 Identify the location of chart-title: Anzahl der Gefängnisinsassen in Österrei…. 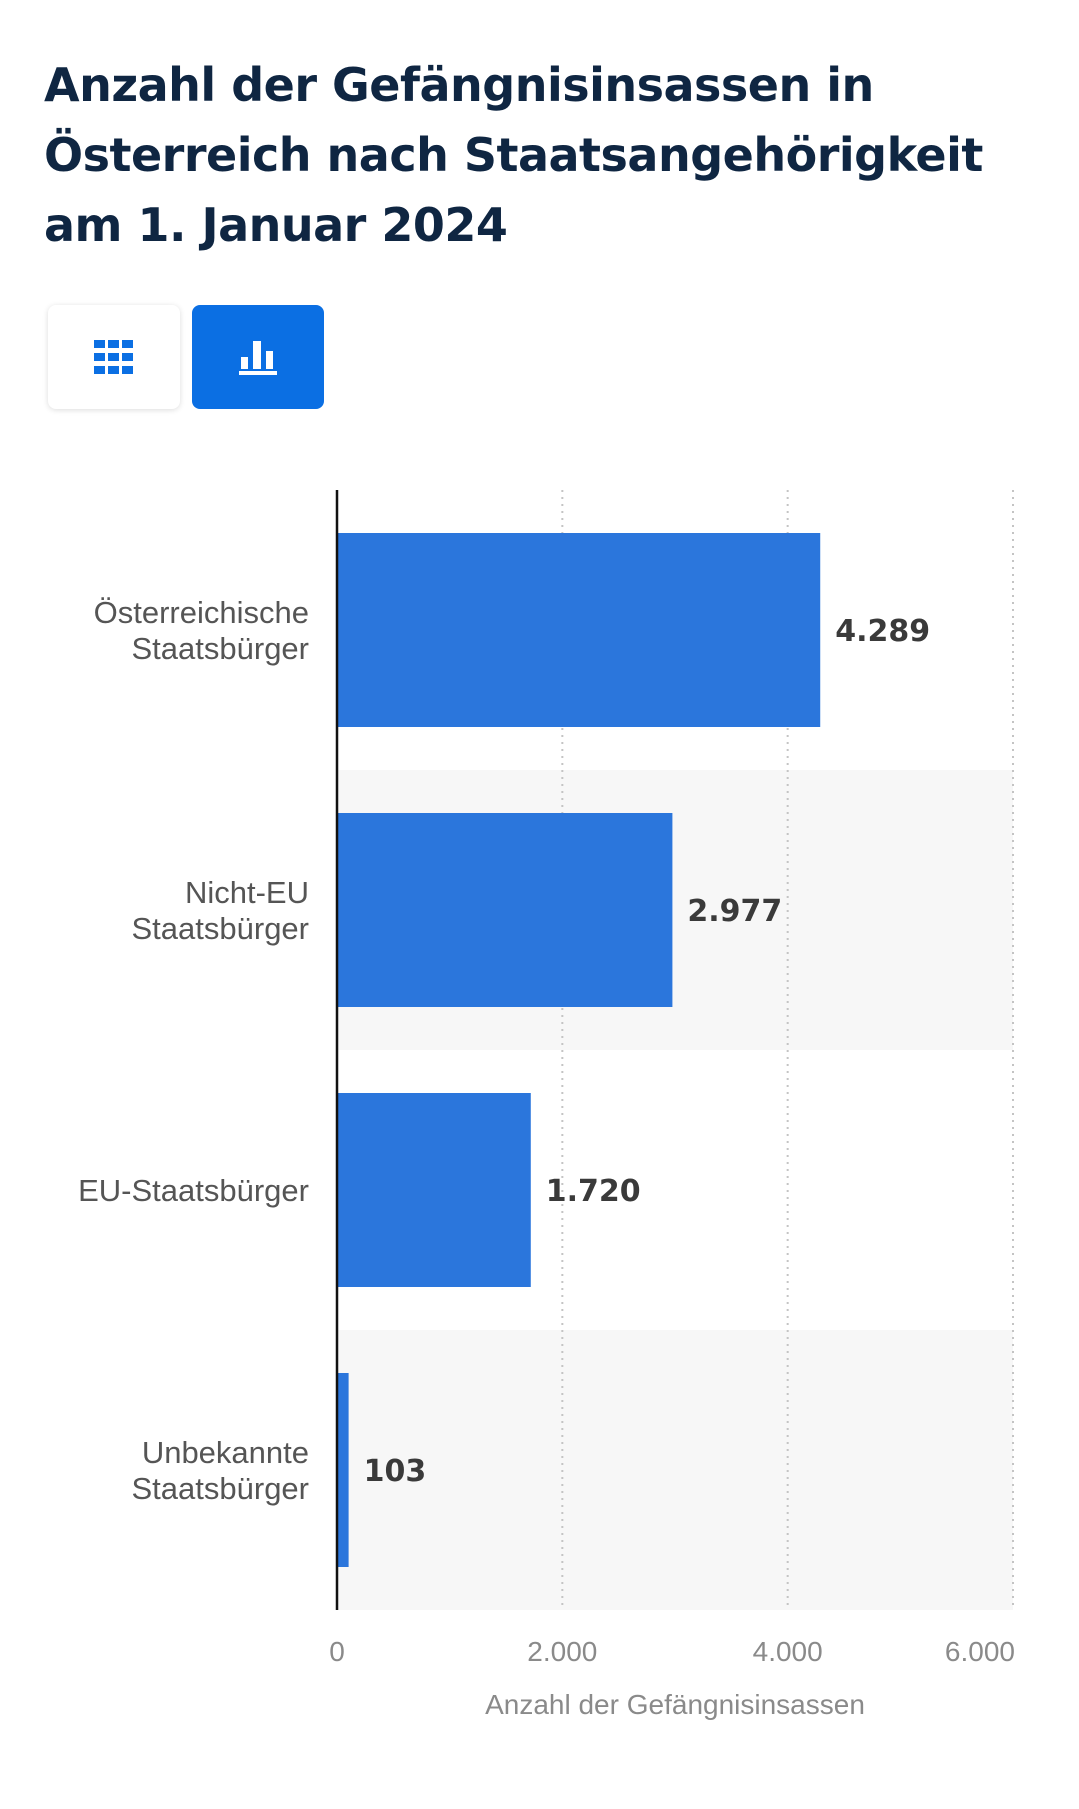
(513, 155).